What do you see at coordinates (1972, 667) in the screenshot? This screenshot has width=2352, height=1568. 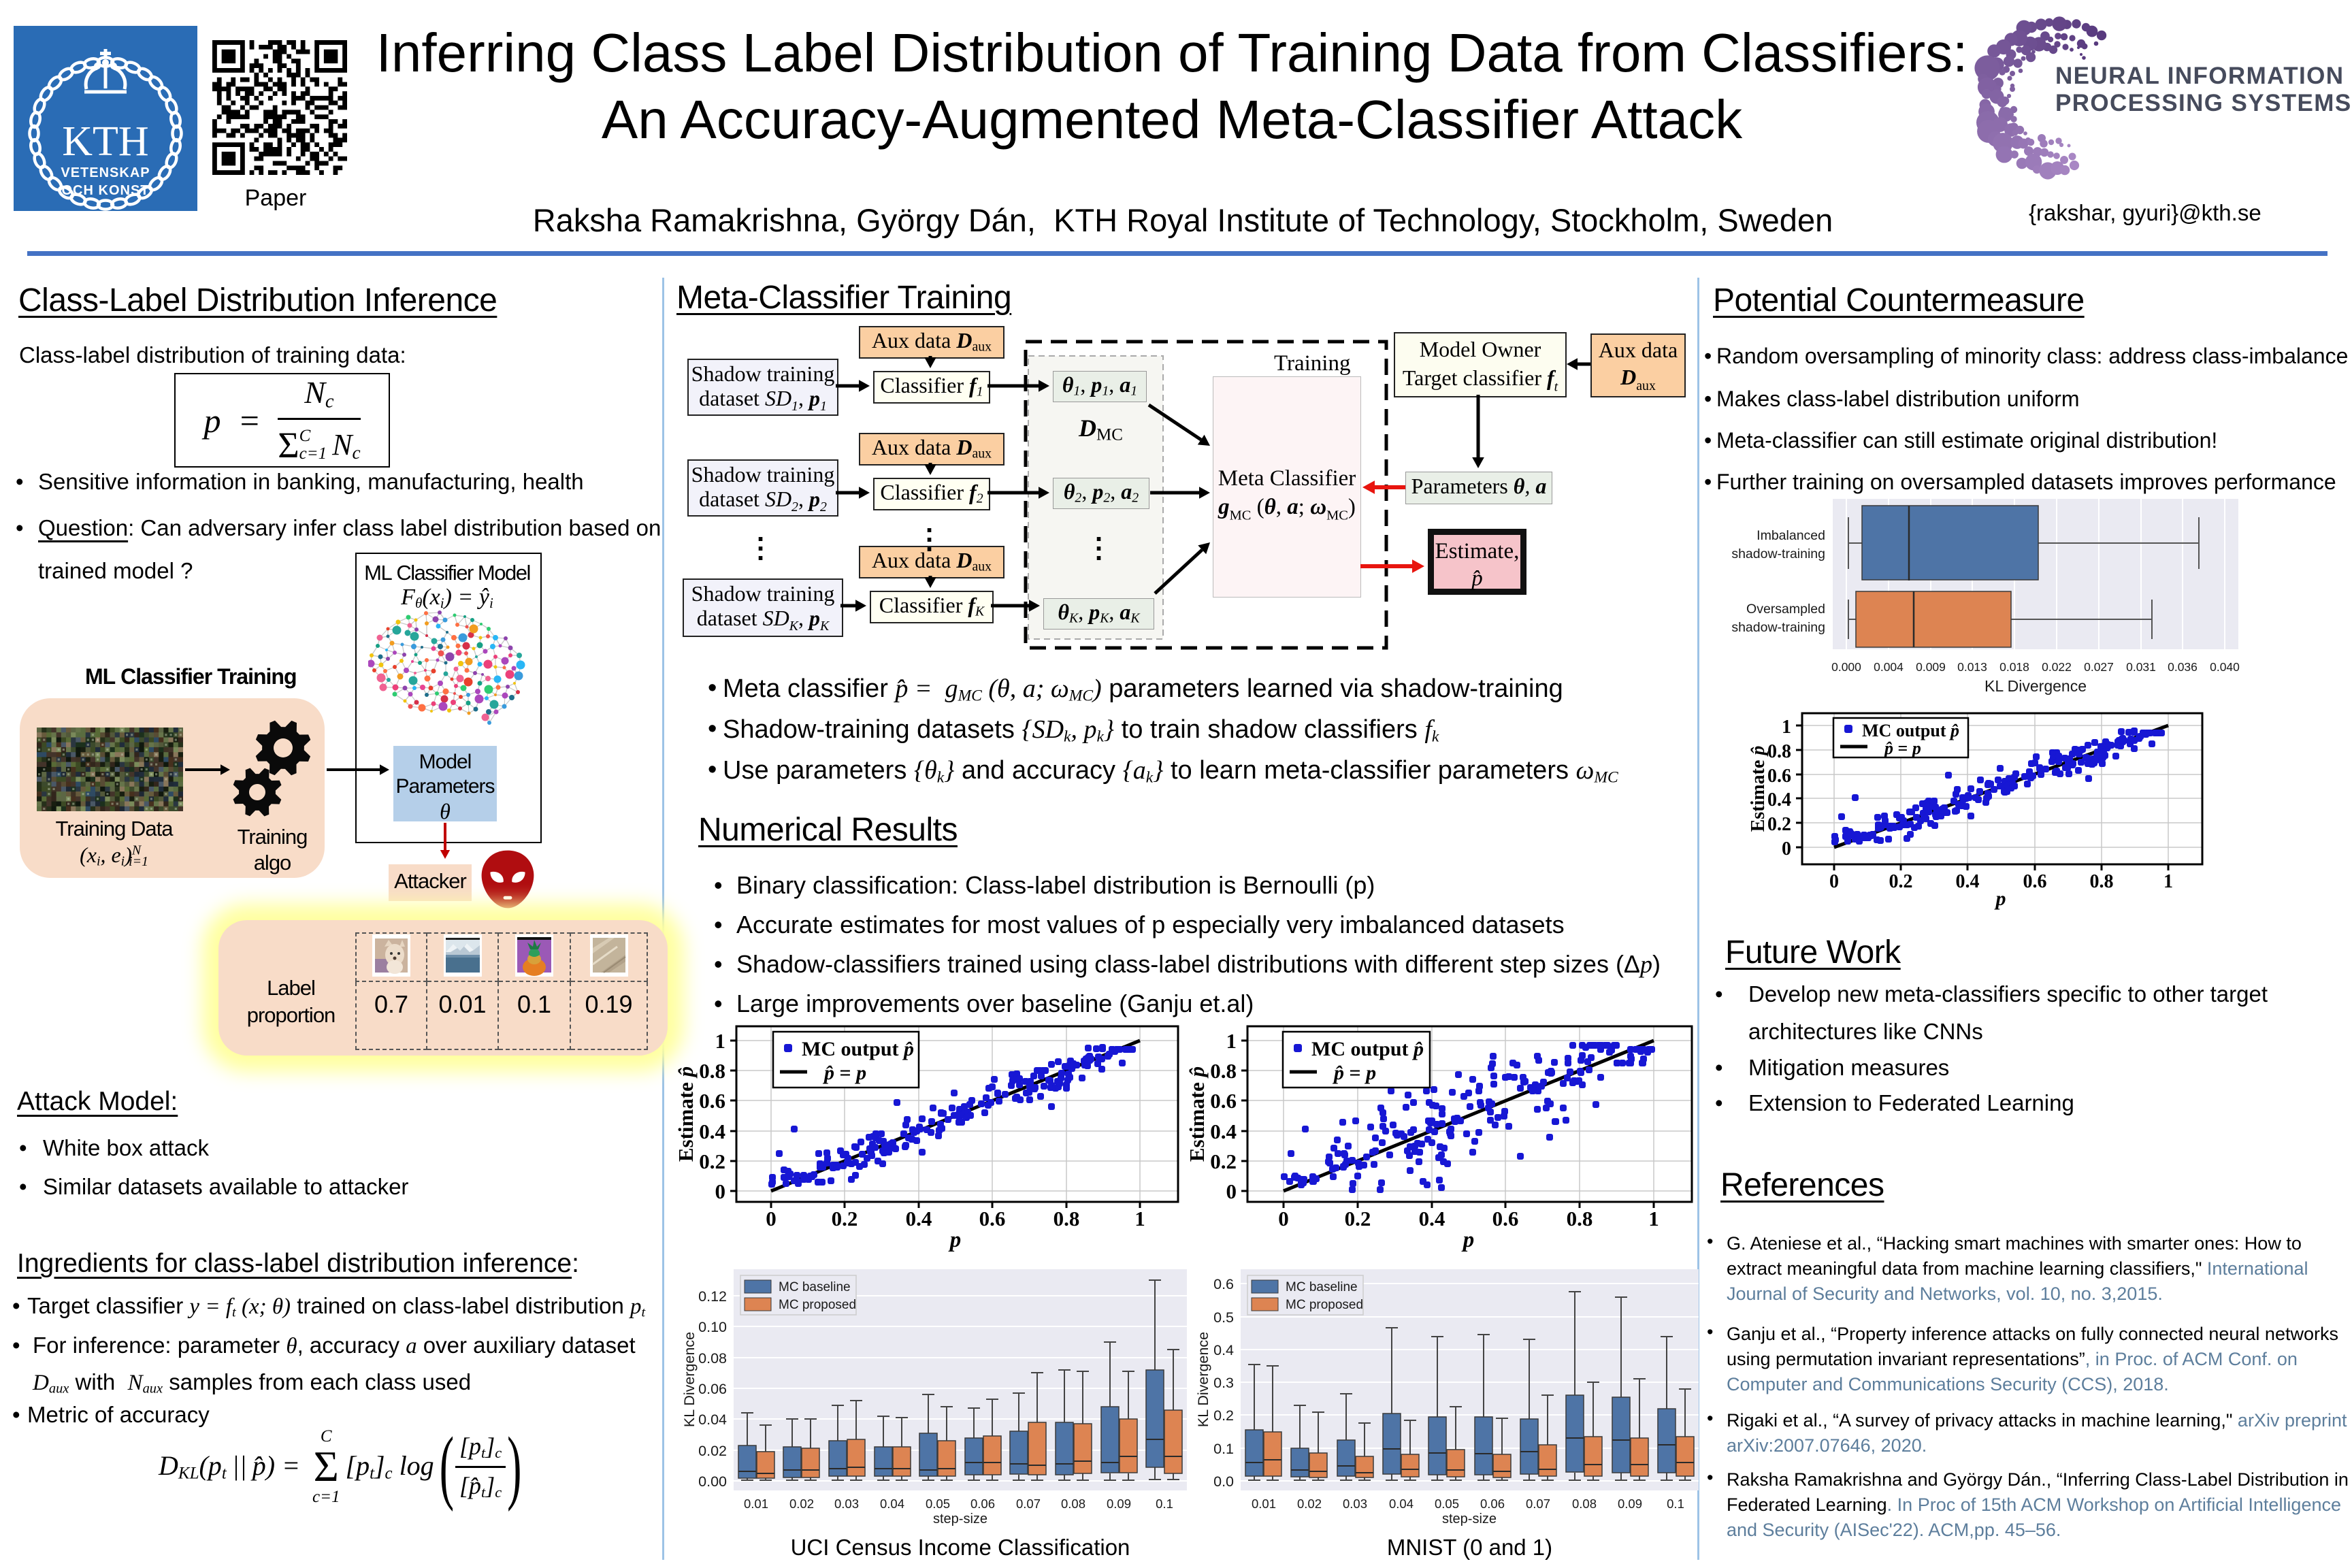 I see `svg-text: 0.013` at bounding box center [1972, 667].